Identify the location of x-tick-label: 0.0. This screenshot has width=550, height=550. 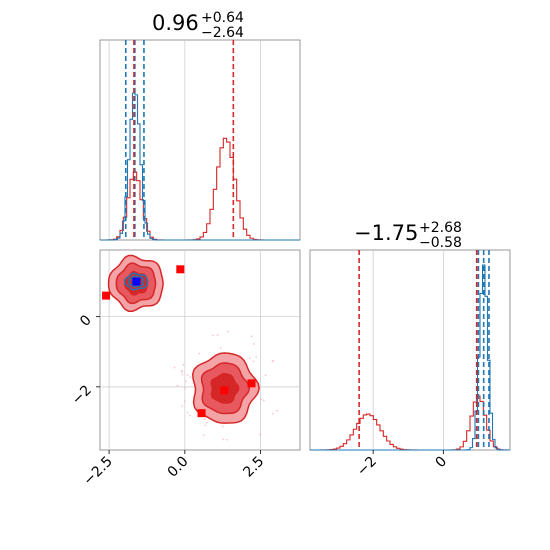
(178, 467).